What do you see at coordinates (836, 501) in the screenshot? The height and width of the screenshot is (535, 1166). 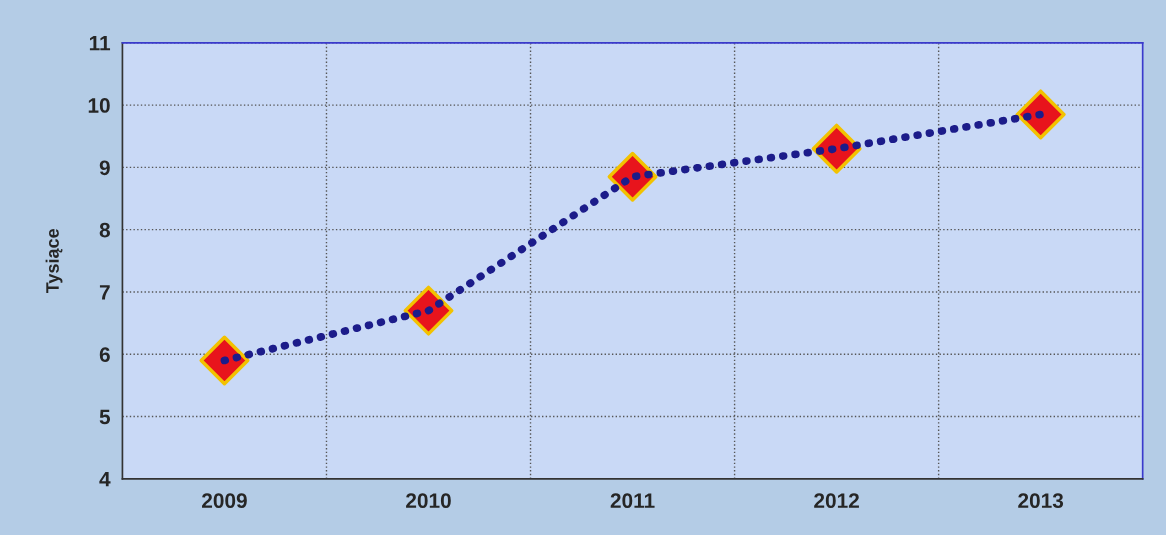 I see `x-tick-label: 2012` at bounding box center [836, 501].